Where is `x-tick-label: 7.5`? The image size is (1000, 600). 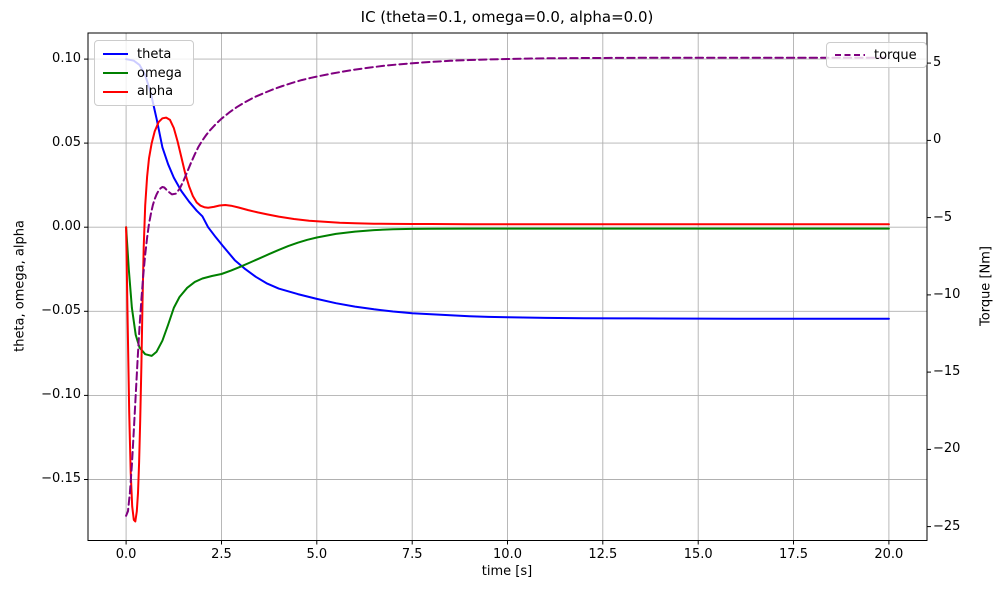 x-tick-label: 7.5 is located at coordinates (412, 554).